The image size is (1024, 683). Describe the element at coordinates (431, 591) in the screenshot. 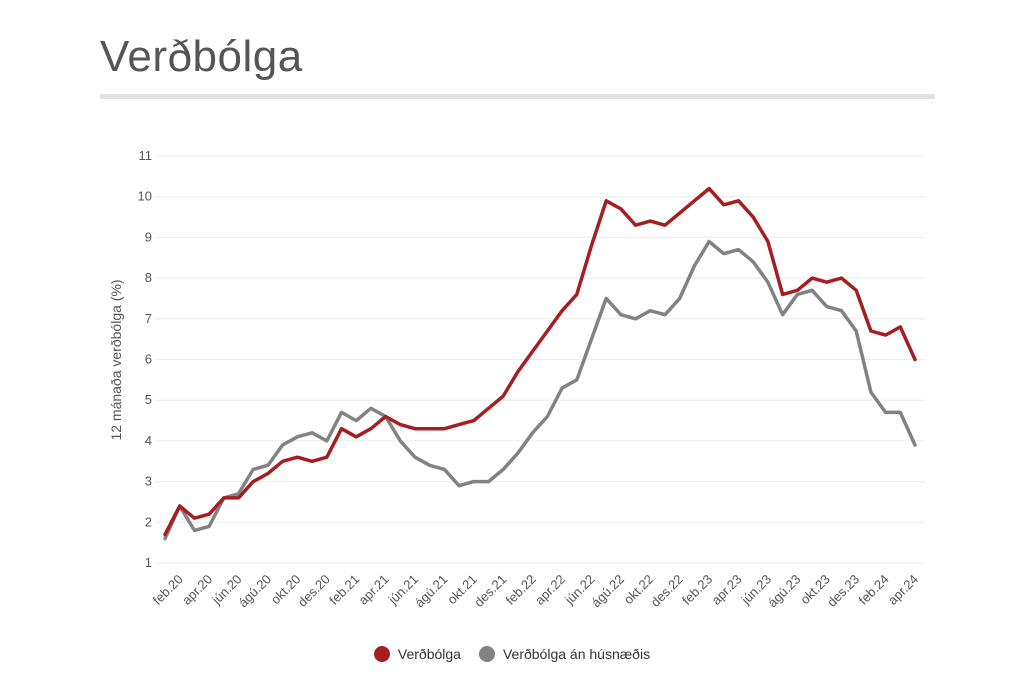

I see `x-tick-label: ágú.21` at that location.